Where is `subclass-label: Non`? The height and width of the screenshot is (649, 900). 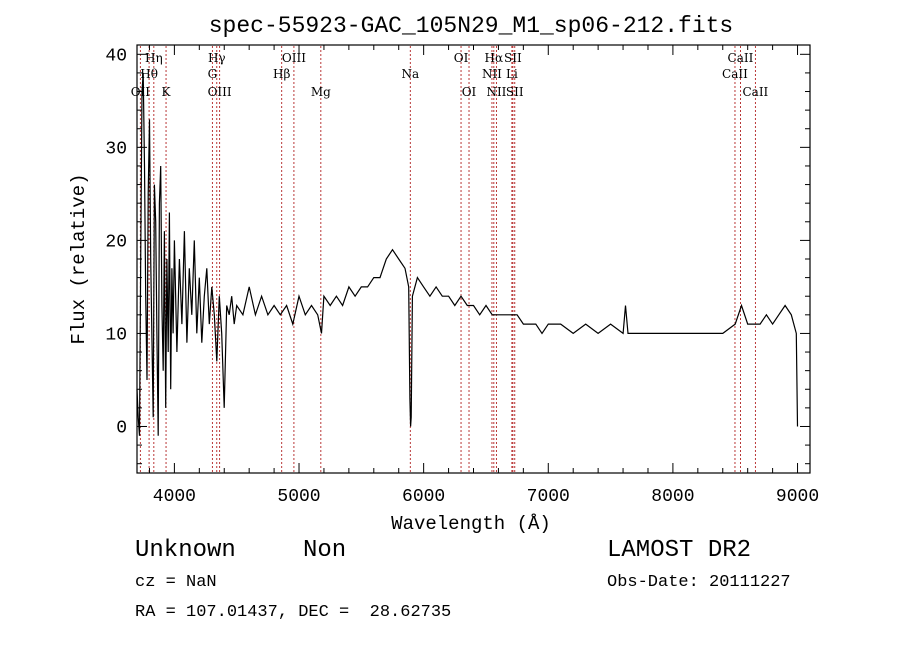 subclass-label: Non is located at coordinates (325, 550).